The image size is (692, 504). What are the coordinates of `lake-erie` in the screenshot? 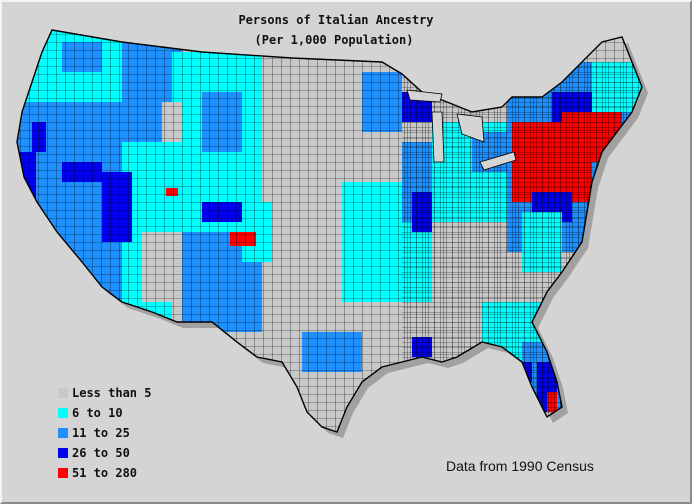 It's located at (498, 161).